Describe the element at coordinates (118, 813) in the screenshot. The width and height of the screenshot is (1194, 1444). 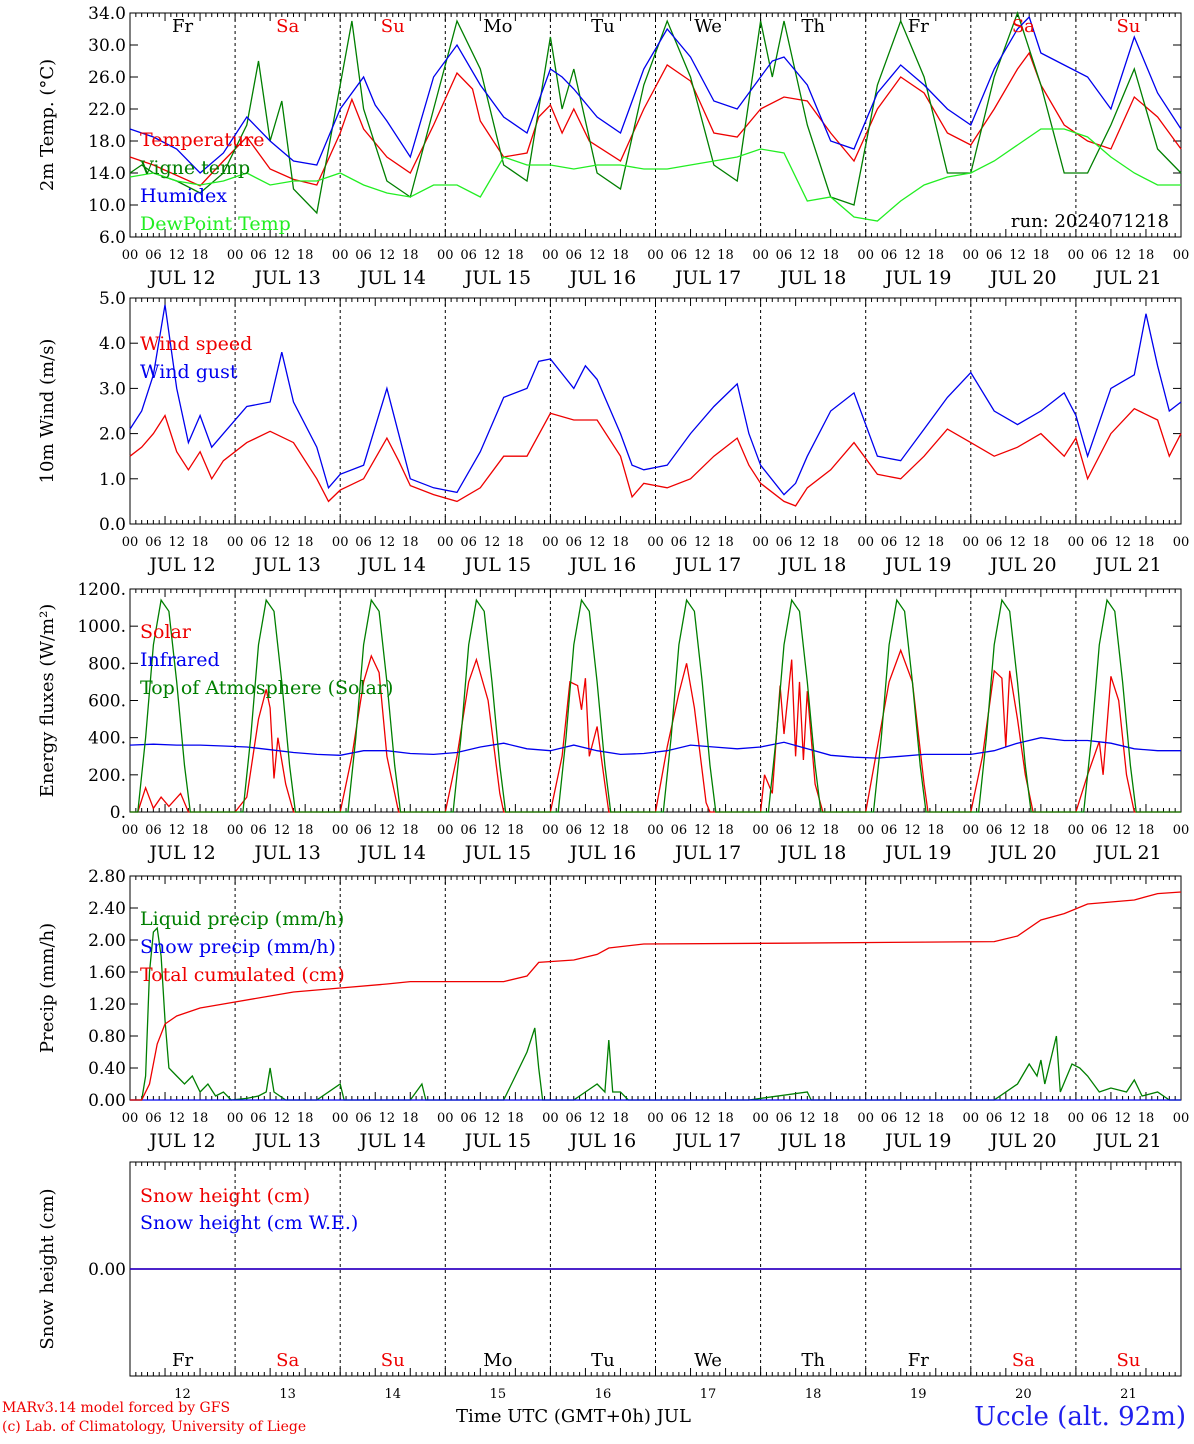
I see `y-tick-label: 0.` at that location.